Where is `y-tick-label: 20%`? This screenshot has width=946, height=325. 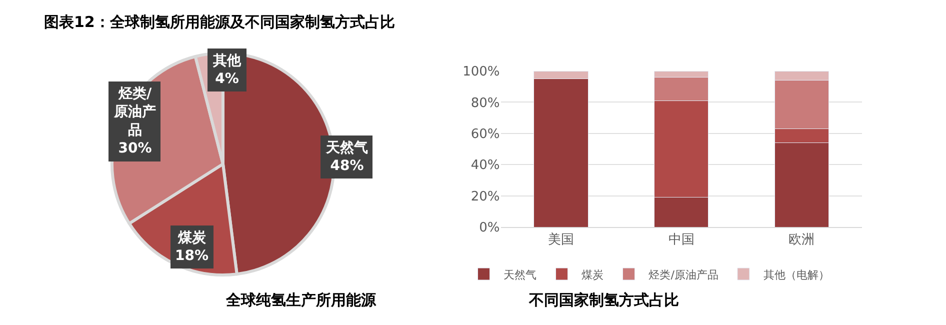
y-tick-label: 20% is located at coordinates (485, 196).